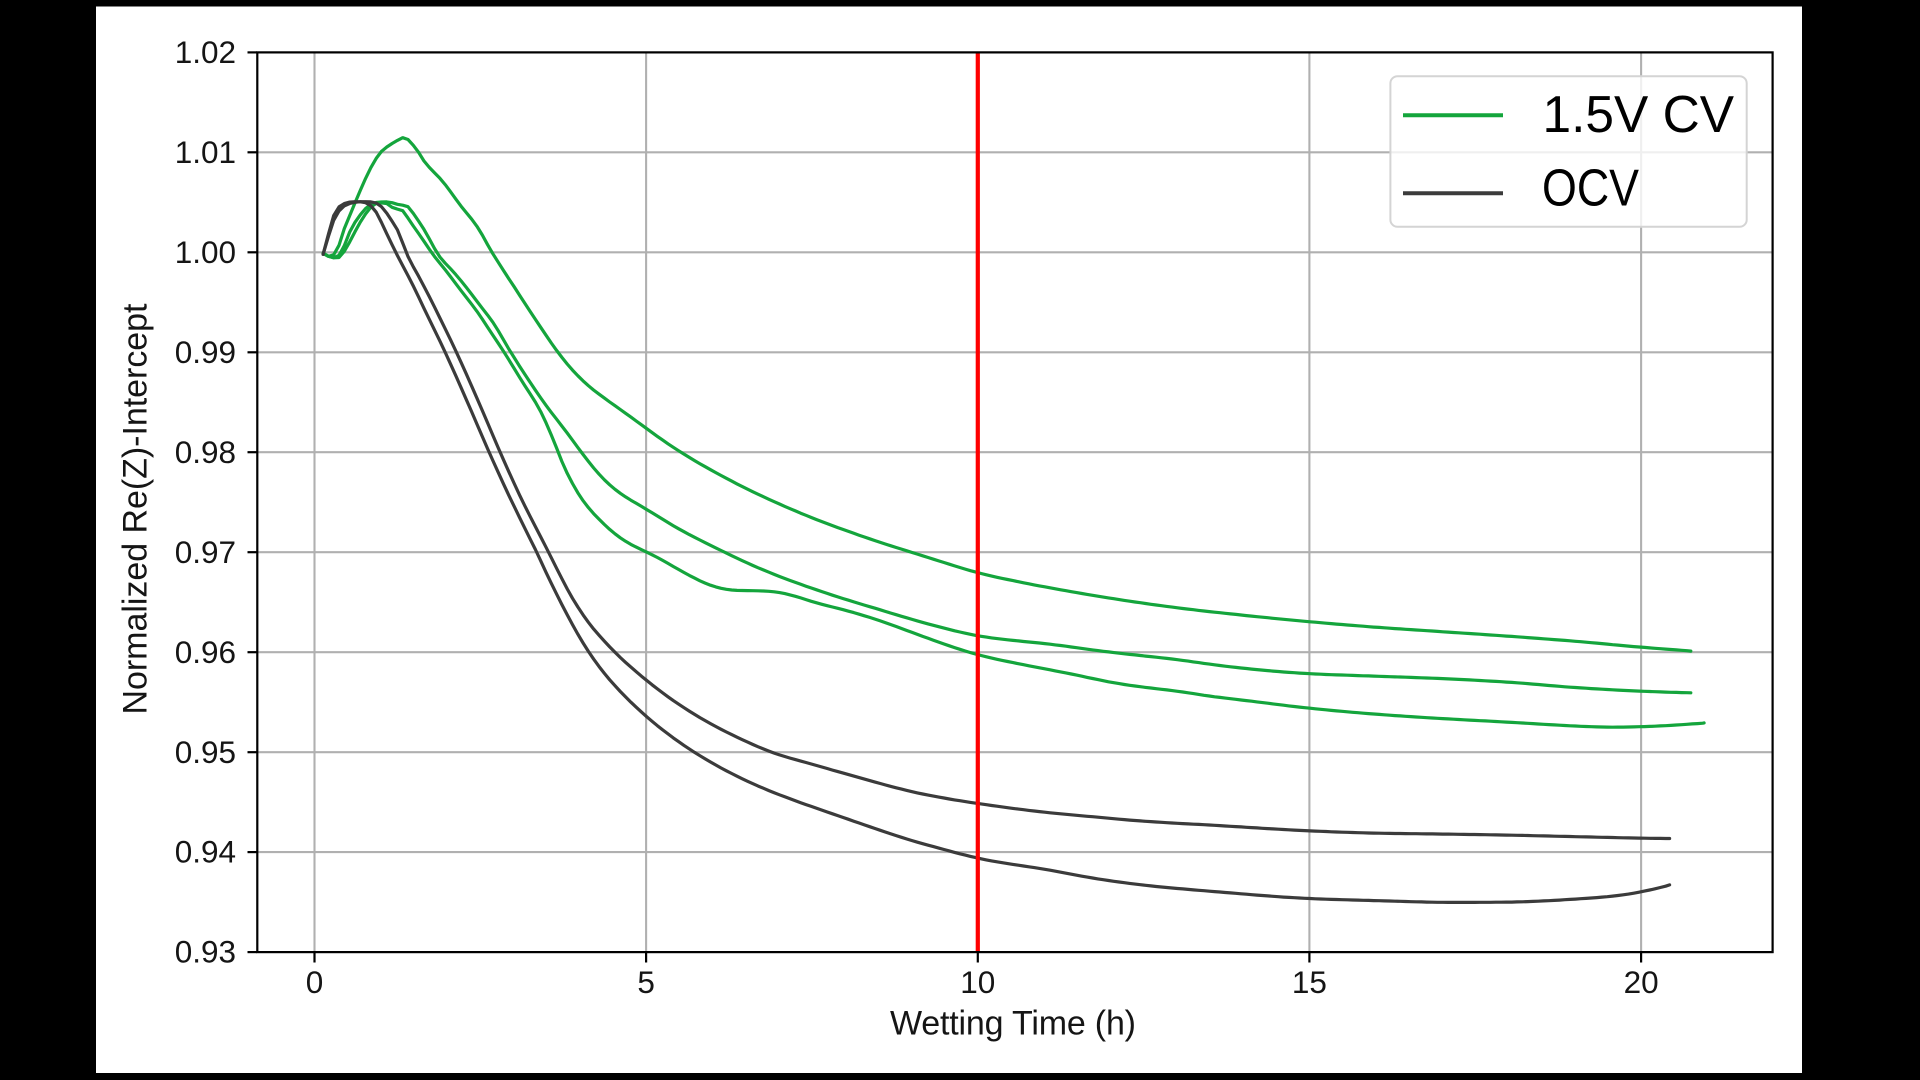 Image resolution: width=1920 pixels, height=1080 pixels. Describe the element at coordinates (205, 952) in the screenshot. I see `svg-text: 0.93` at that location.